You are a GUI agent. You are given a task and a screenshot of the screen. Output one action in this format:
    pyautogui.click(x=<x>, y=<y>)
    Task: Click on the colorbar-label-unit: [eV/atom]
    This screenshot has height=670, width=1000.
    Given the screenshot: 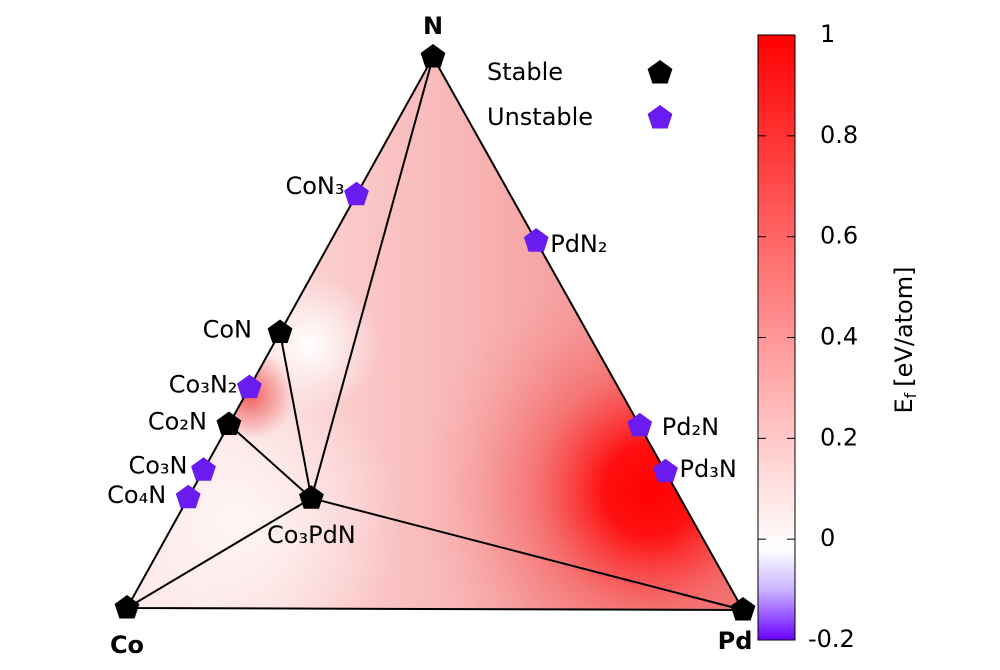 What is the action you would take?
    pyautogui.click(x=904, y=327)
    